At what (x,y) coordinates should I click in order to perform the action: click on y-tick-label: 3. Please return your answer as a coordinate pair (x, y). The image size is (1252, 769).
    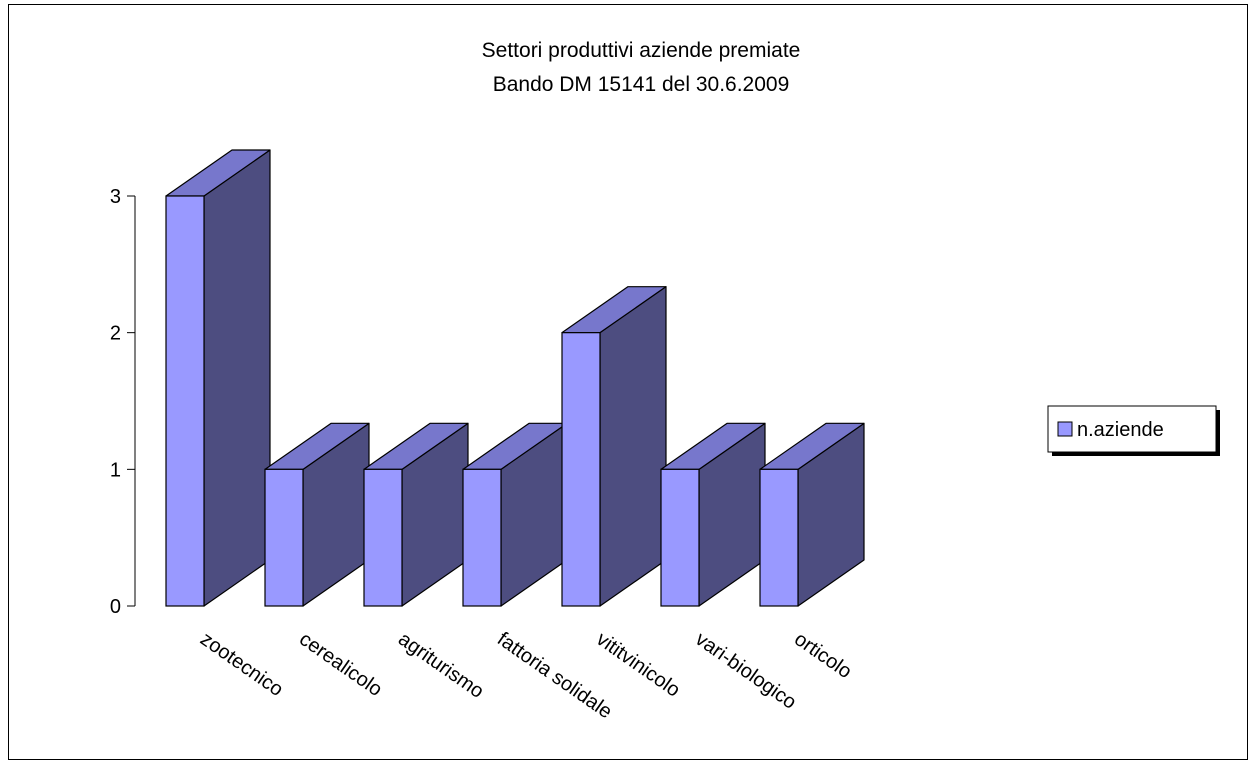
    Looking at the image, I should click on (115, 197).